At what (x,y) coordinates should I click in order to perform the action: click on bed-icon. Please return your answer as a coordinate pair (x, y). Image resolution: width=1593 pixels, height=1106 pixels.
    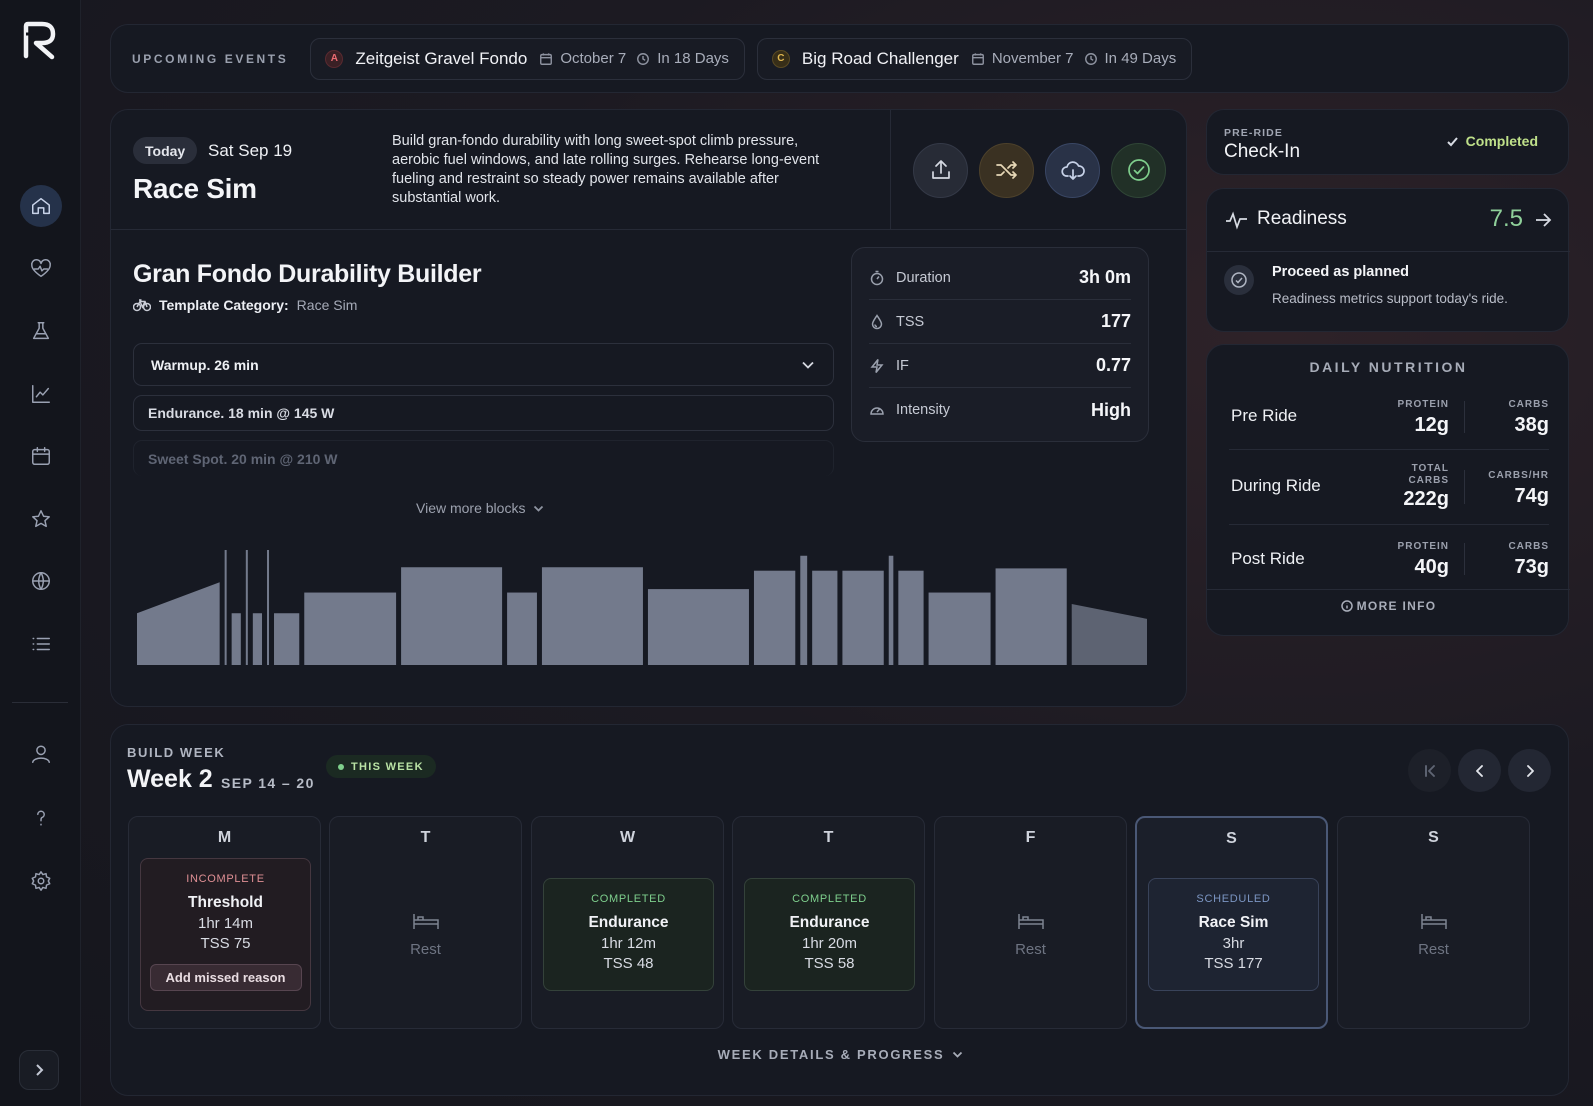
    Looking at the image, I should click on (1433, 921).